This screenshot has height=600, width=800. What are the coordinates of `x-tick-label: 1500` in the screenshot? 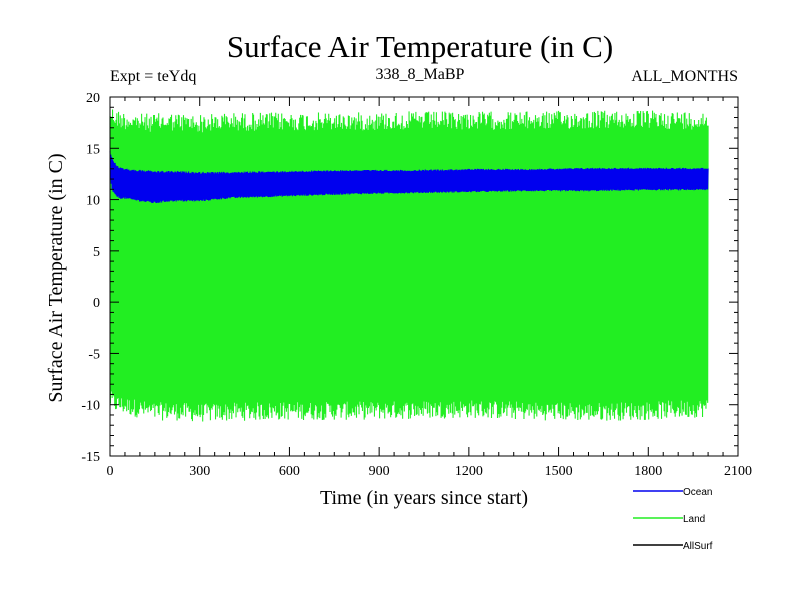 It's located at (559, 471).